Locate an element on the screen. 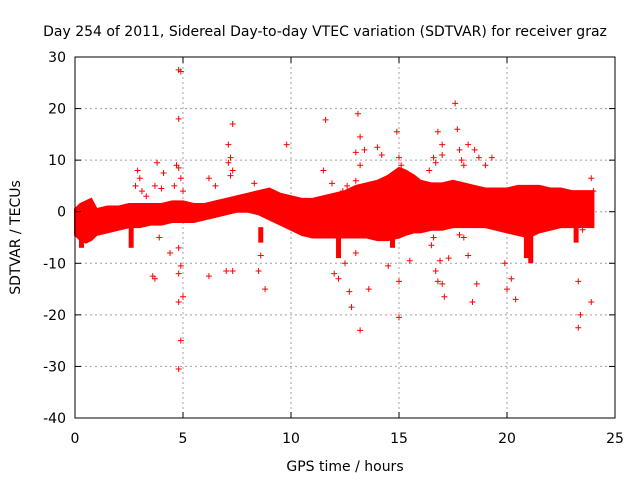  x-tick-label: 10 is located at coordinates (291, 439).